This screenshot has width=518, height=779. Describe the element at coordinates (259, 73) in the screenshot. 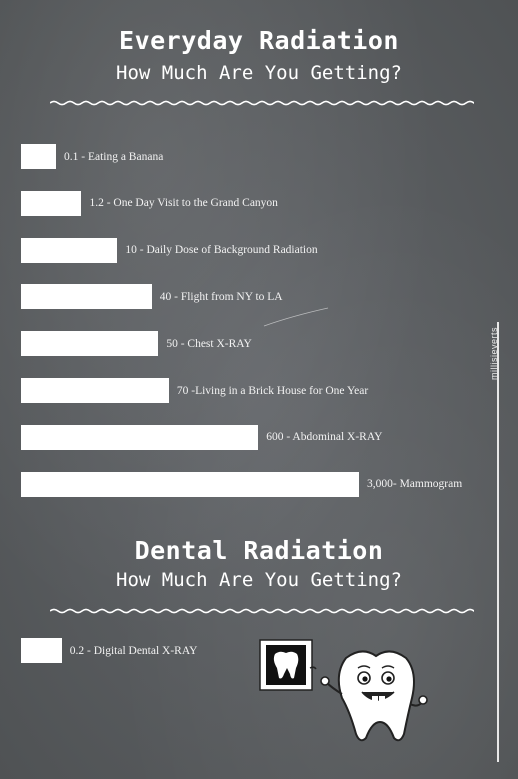

I see `everyday-subtitle: How Much Are You Getting?` at that location.